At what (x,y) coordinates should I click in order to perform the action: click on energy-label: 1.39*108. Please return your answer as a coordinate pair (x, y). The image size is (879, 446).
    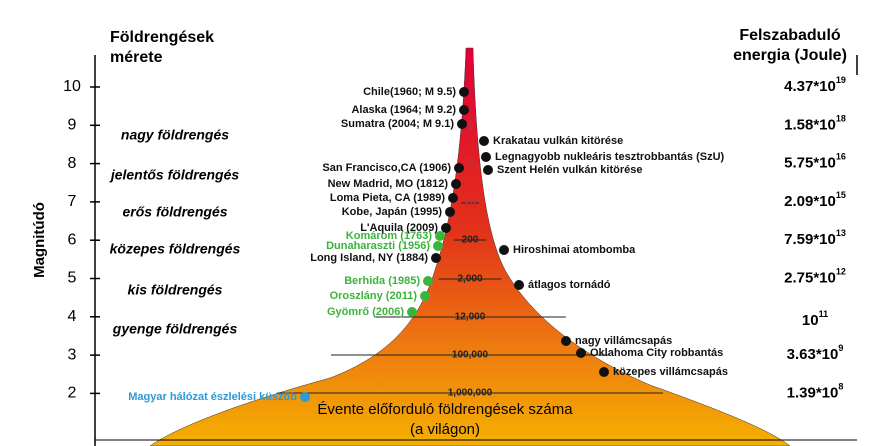
    Looking at the image, I should click on (815, 392).